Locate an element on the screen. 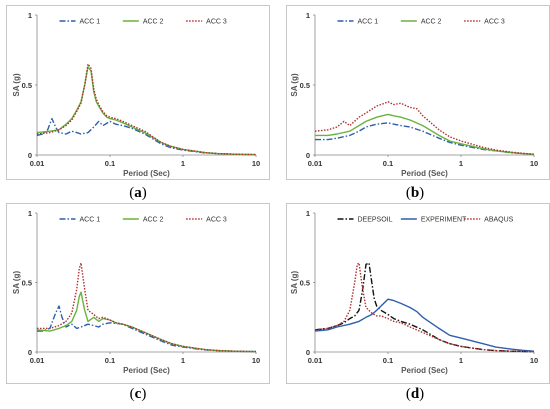  panel-caption: (c) is located at coordinates (138, 394).